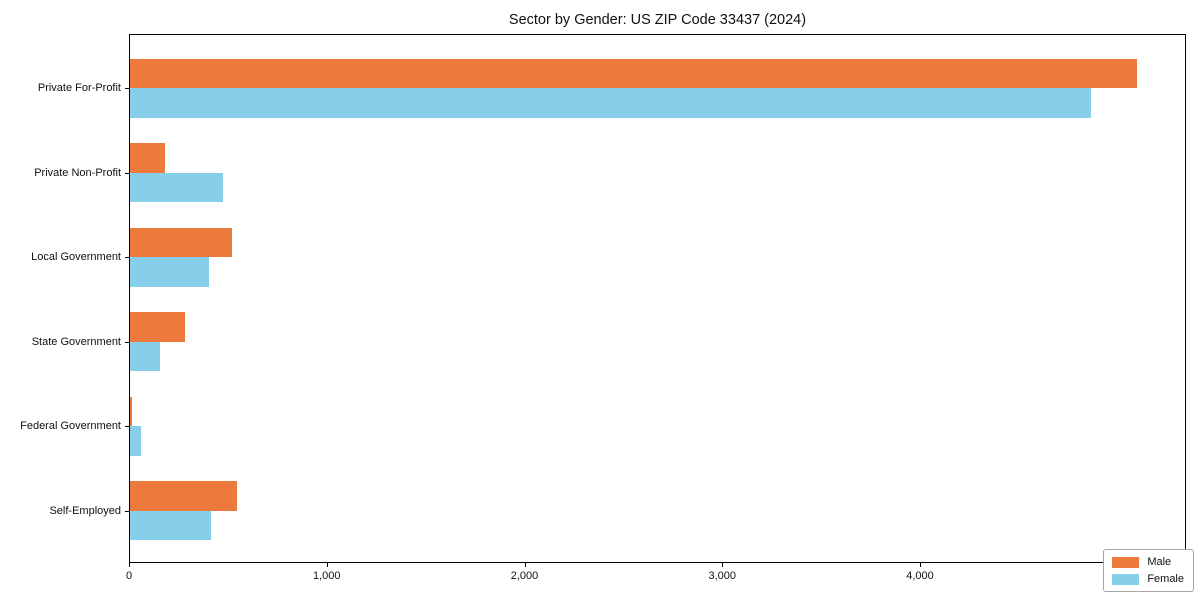  I want to click on x-axis-tick-label: 4,000, so click(920, 576).